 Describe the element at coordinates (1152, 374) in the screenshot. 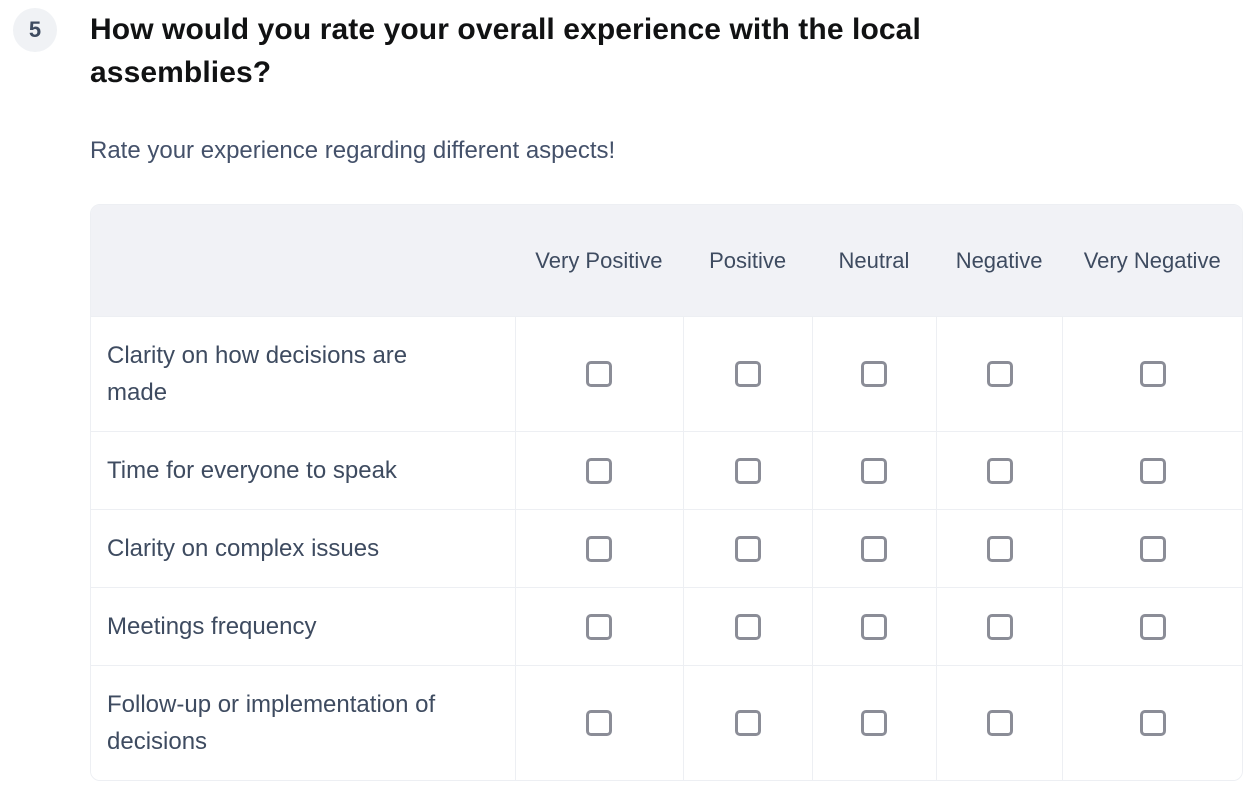

I see `checkbox-r1-c5` at that location.